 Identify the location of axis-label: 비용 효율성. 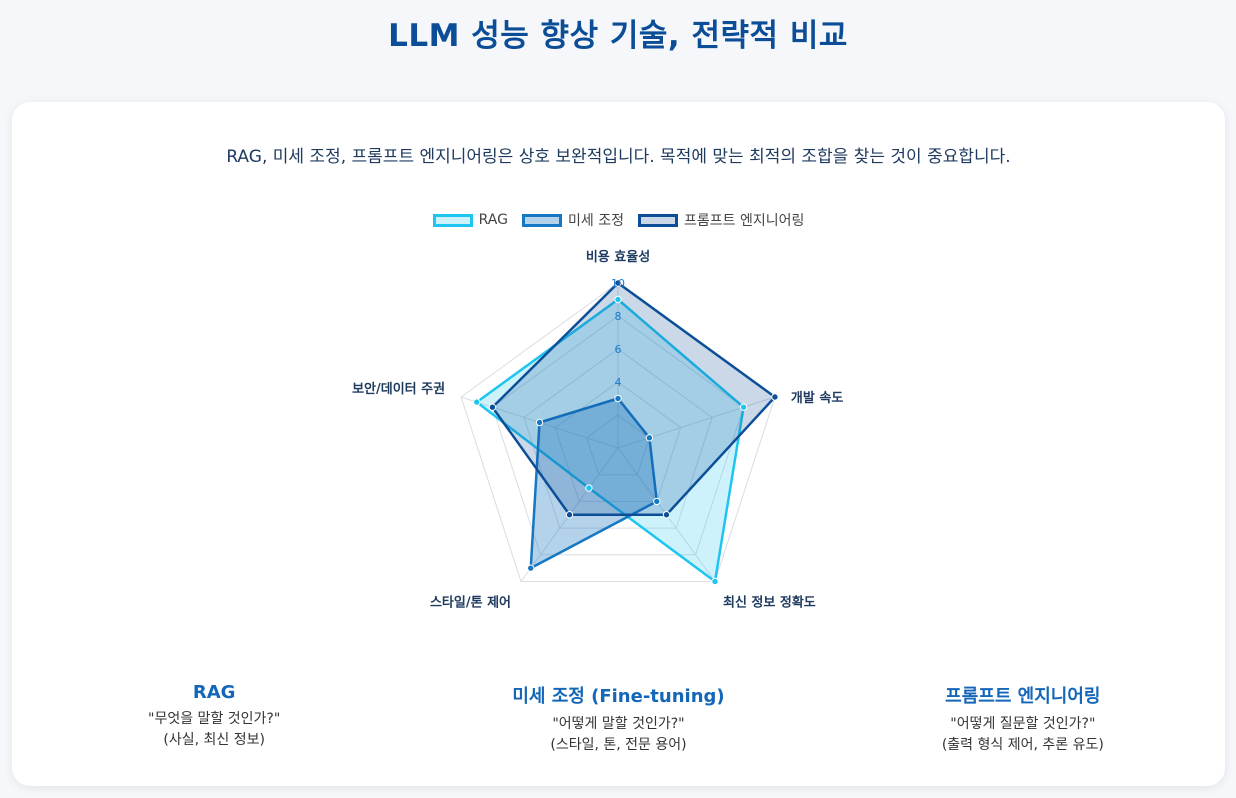
(618, 257).